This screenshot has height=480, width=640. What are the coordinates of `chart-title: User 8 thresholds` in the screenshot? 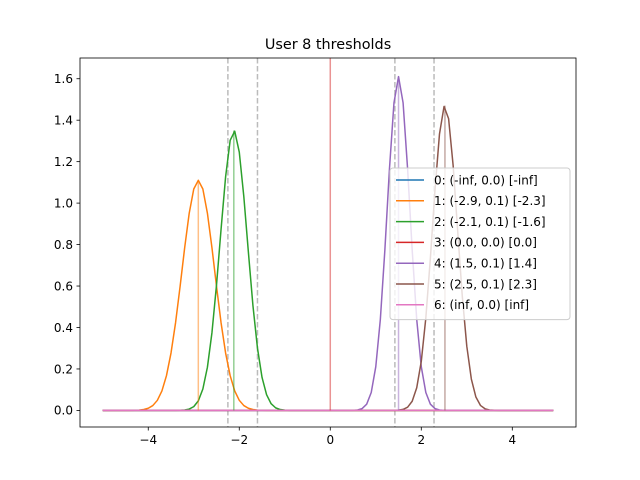 It's located at (328, 45).